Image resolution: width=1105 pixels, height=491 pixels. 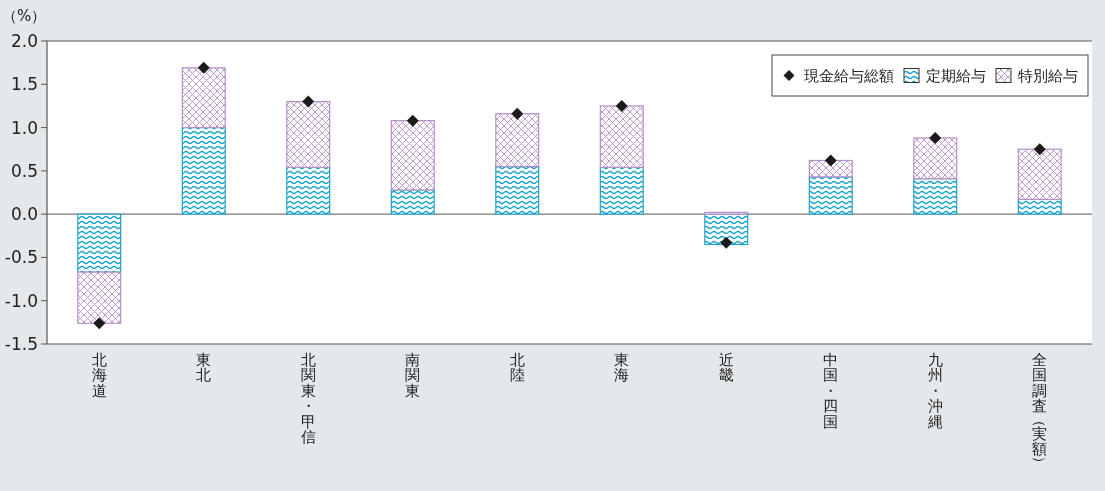 What do you see at coordinates (21, 300) in the screenshot?
I see `y-tick-label: -1.0` at bounding box center [21, 300].